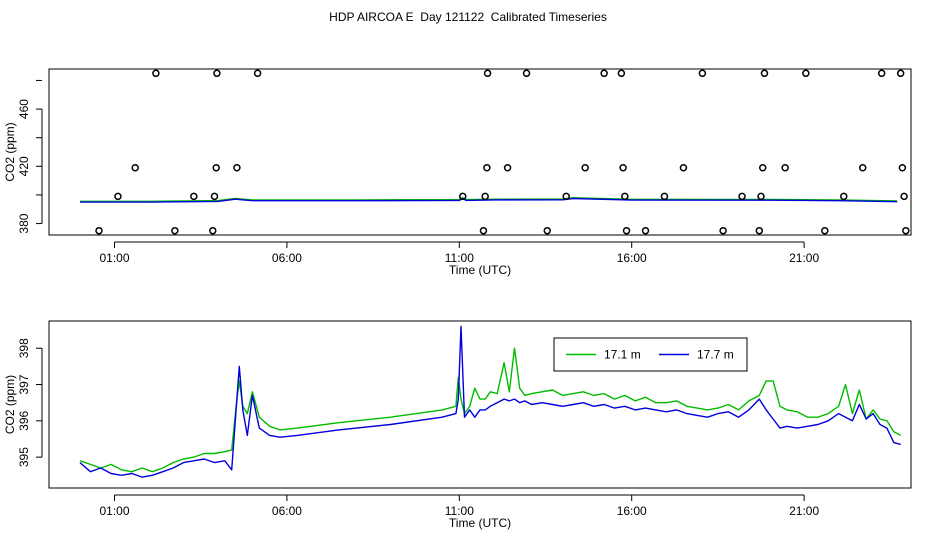 This screenshot has height=540, width=936. What do you see at coordinates (24, 166) in the screenshot?
I see `y-tick-label: 420` at bounding box center [24, 166].